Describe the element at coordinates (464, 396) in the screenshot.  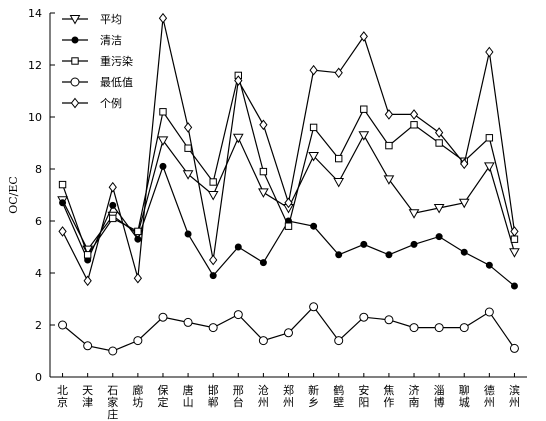
I see `x-tick-label: 聊城` at that location.